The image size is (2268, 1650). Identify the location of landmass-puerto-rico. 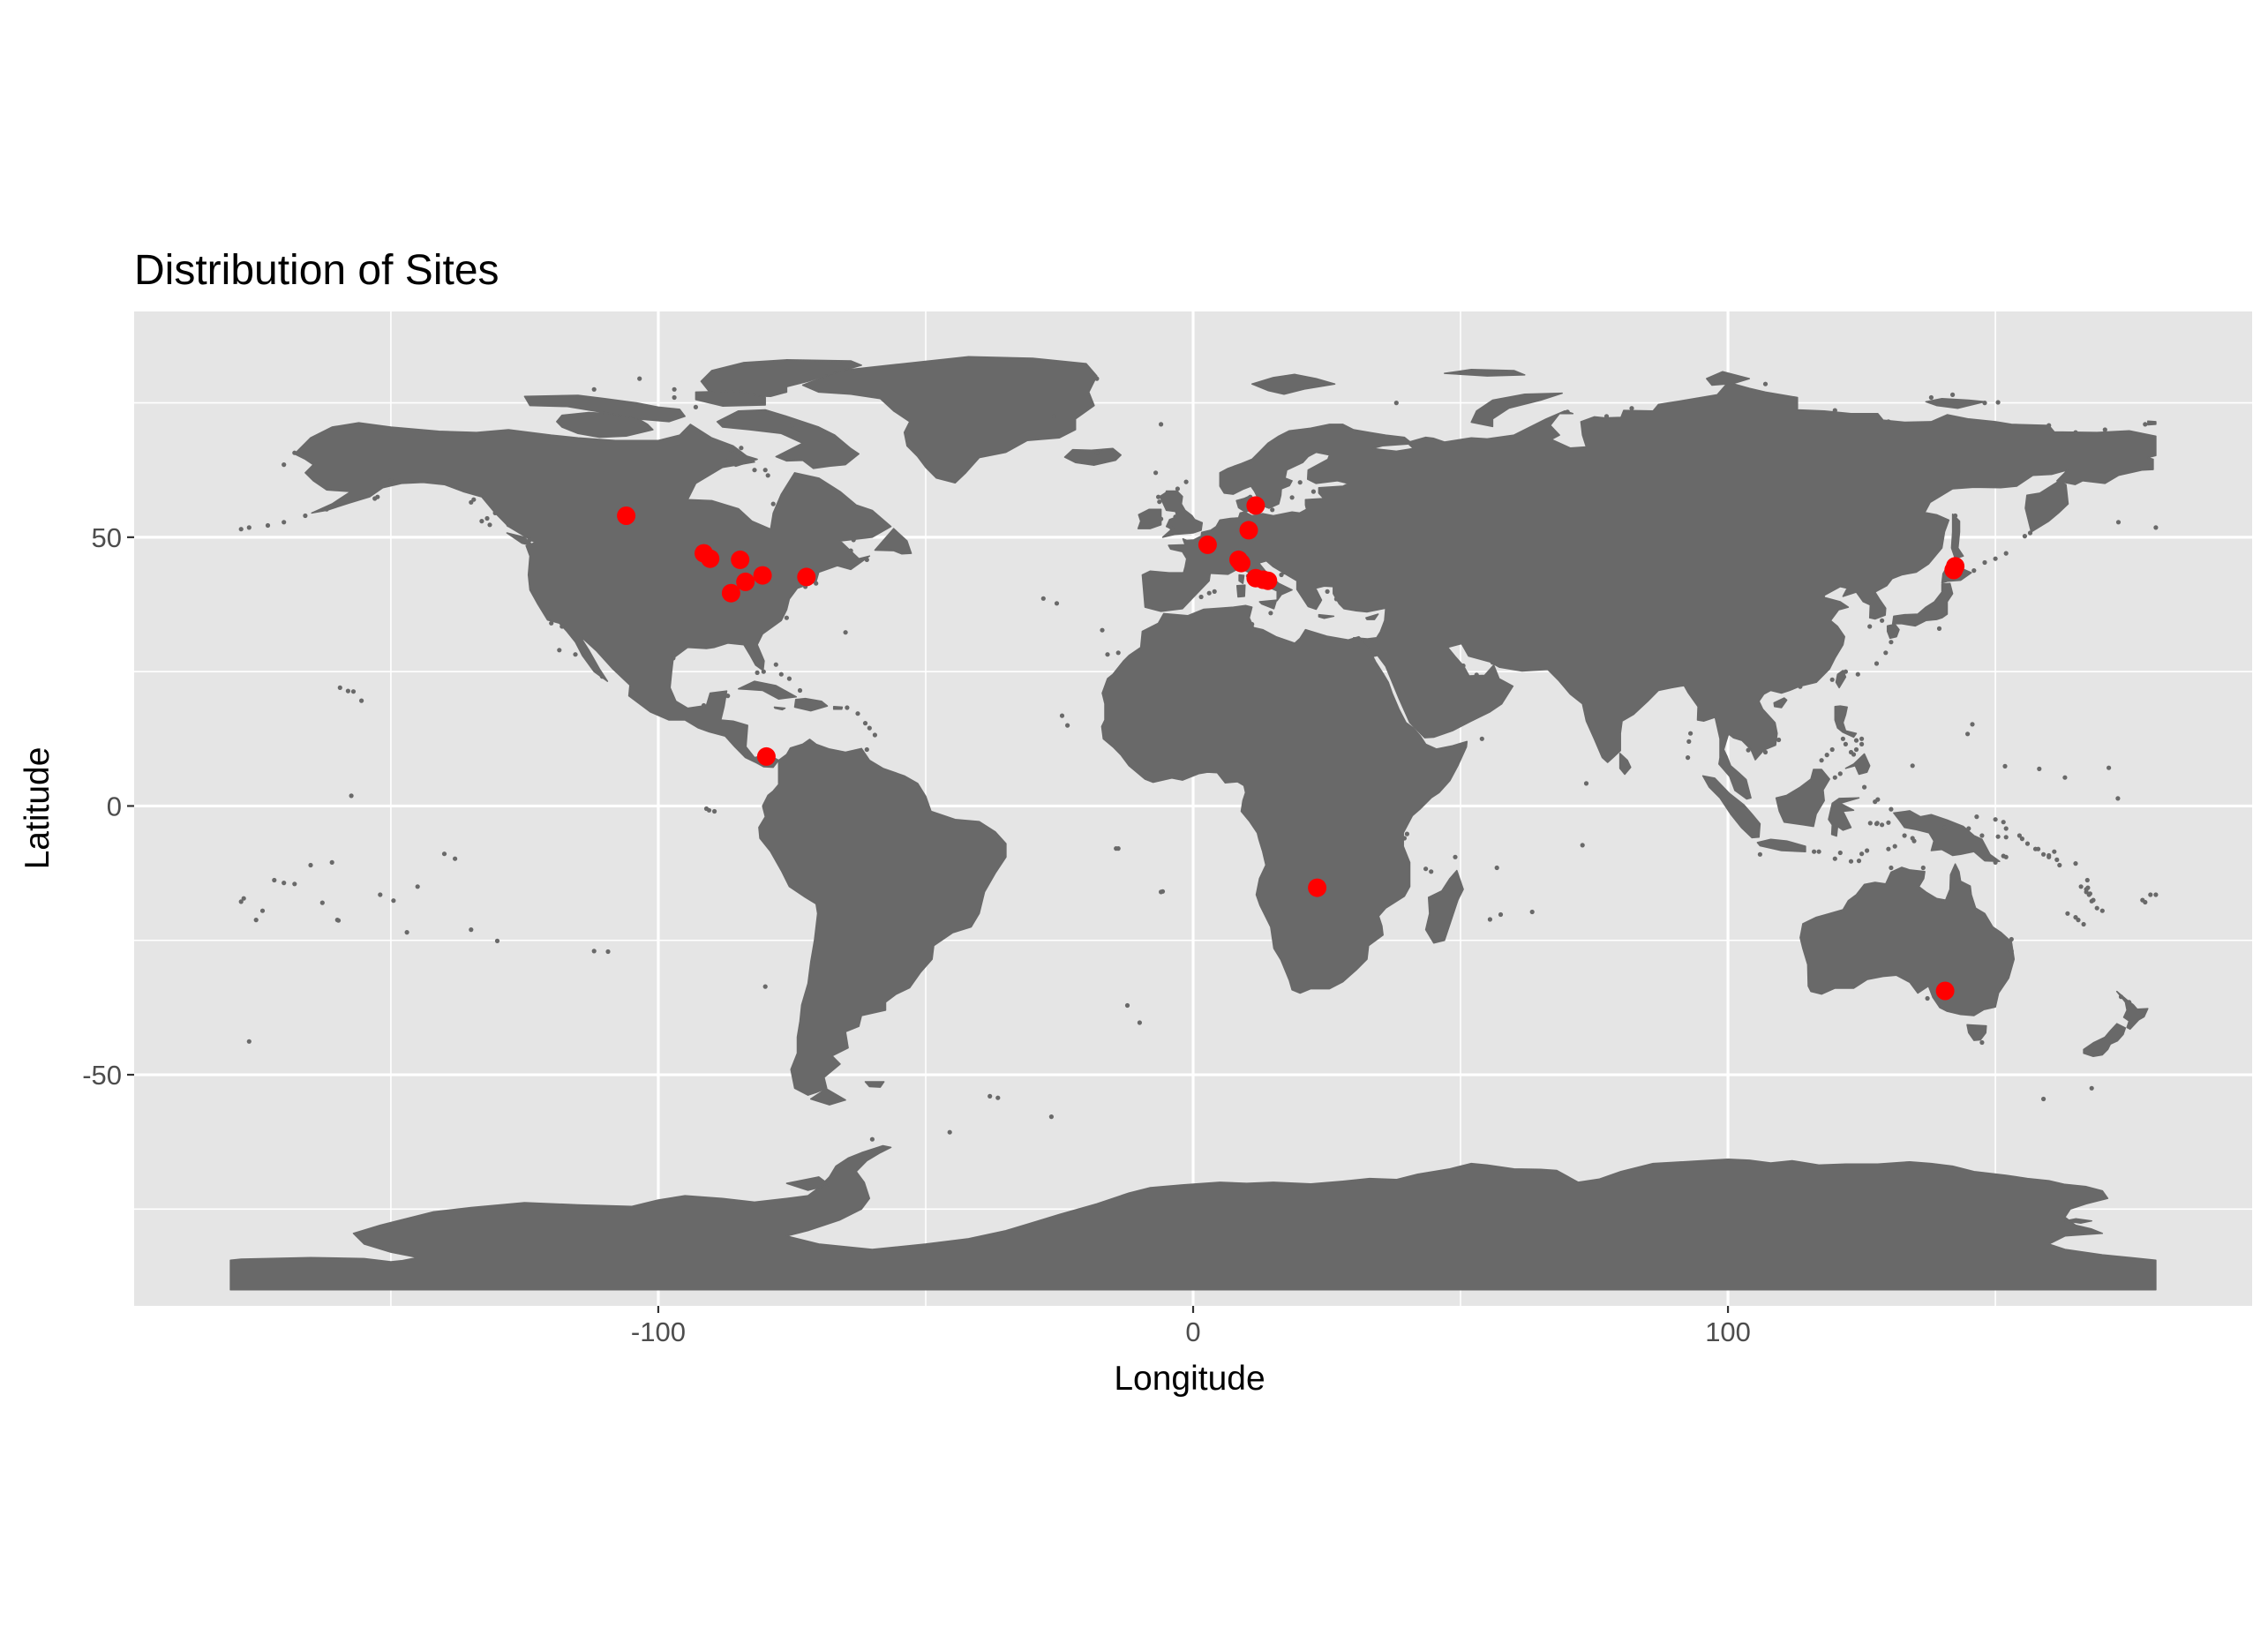
(838, 708).